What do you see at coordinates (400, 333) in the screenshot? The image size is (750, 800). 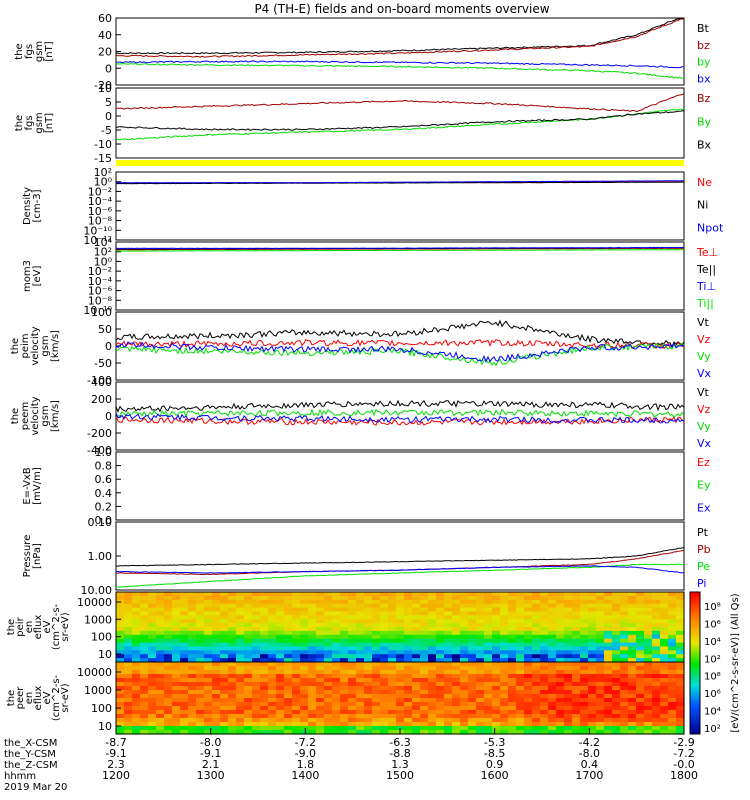 I see `series-line-Vt` at bounding box center [400, 333].